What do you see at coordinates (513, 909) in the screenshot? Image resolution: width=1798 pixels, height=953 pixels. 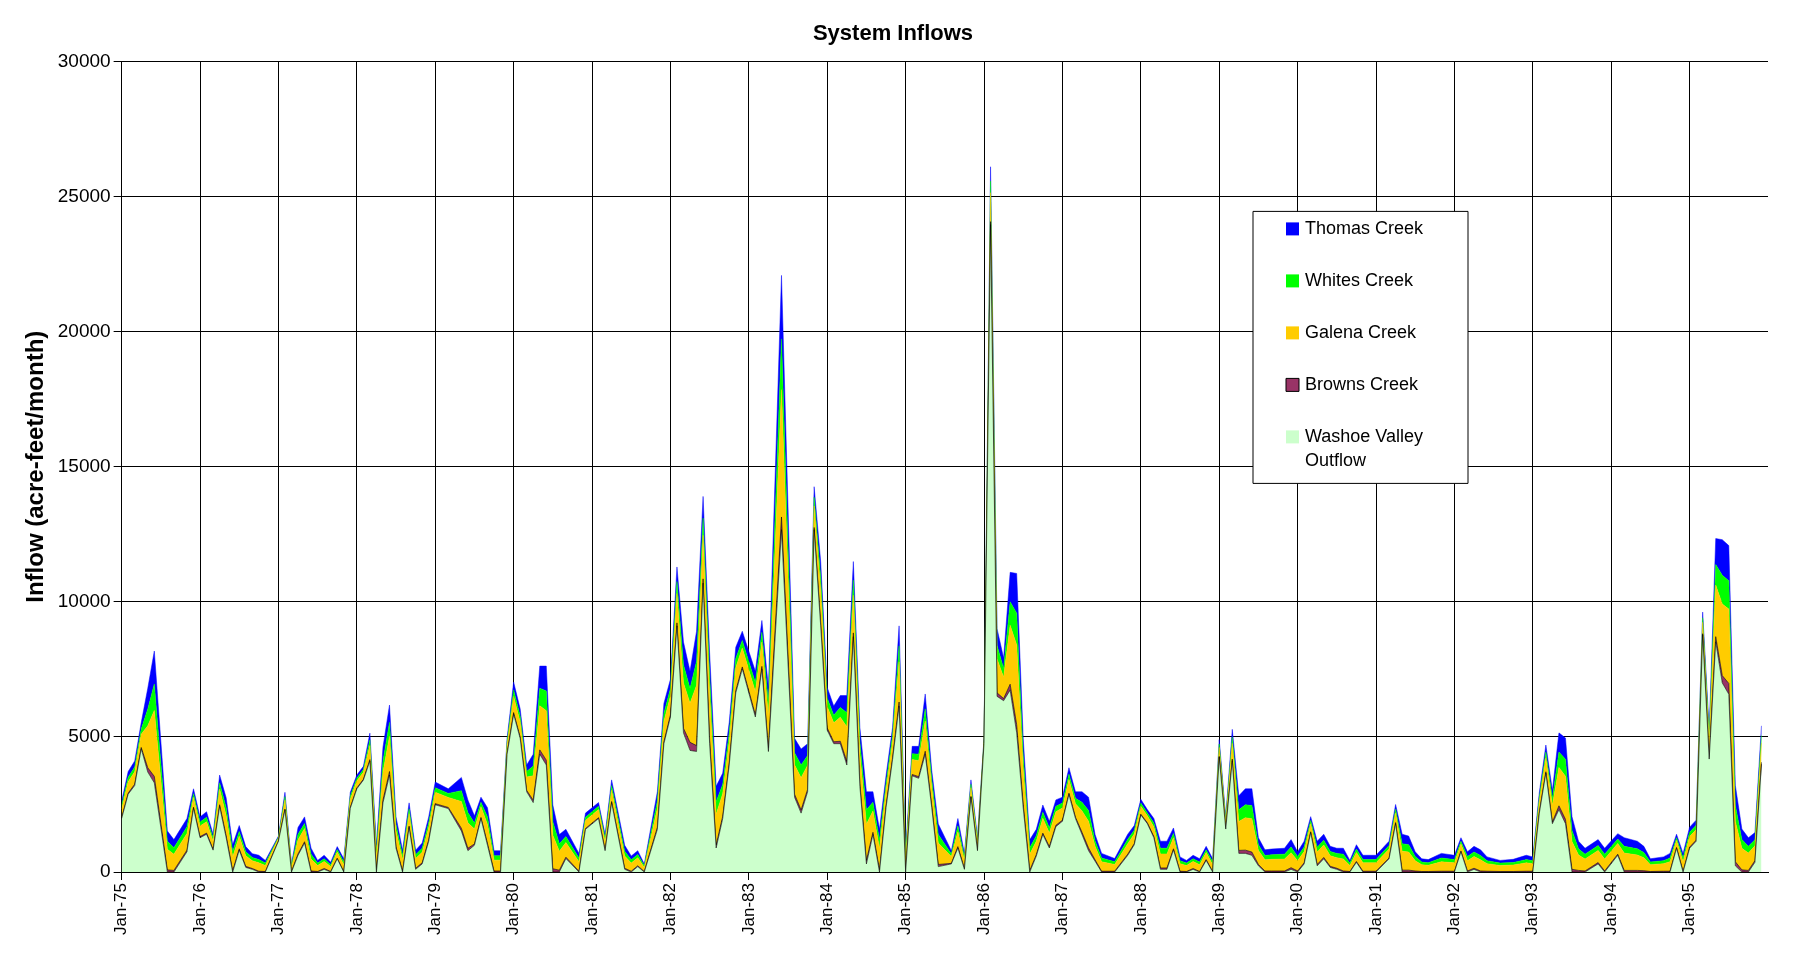 I see `x-tick-label: Jan-80` at bounding box center [513, 909].